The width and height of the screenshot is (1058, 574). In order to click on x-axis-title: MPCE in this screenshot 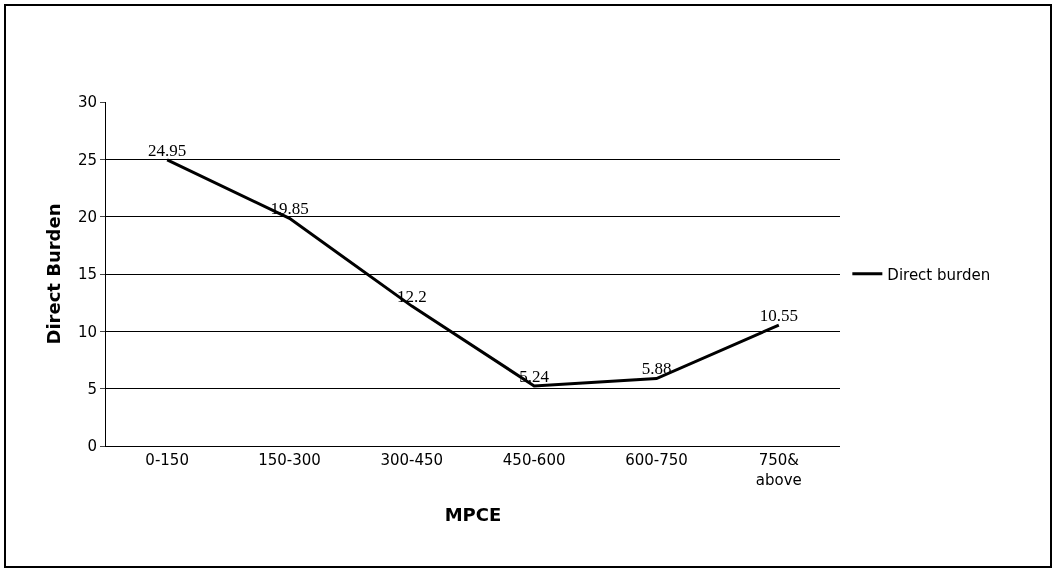, I will do `click(473, 514)`.